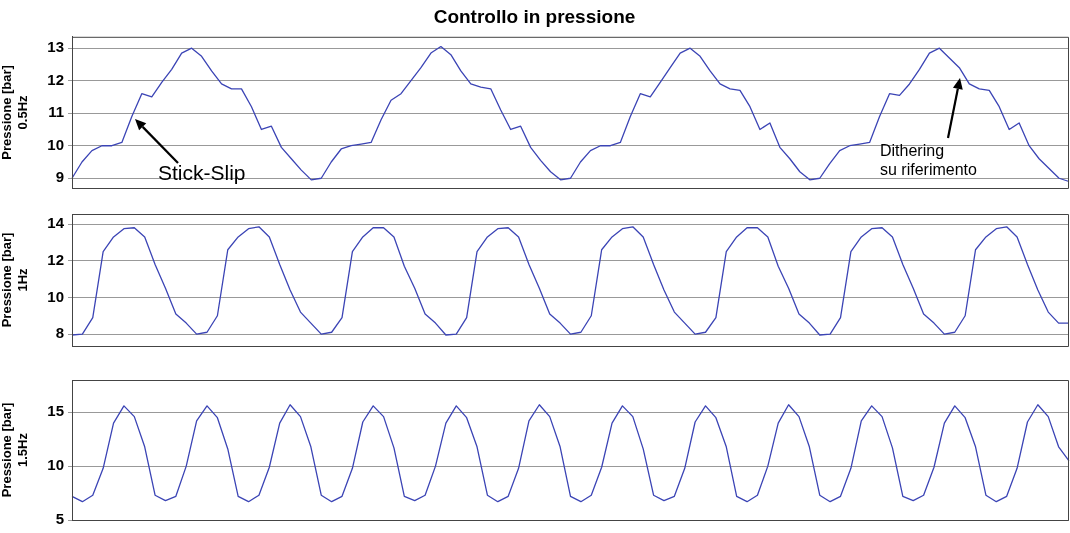 This screenshot has height=533, width=1070. What do you see at coordinates (59, 519) in the screenshot?
I see `y-tick-label: 5` at bounding box center [59, 519].